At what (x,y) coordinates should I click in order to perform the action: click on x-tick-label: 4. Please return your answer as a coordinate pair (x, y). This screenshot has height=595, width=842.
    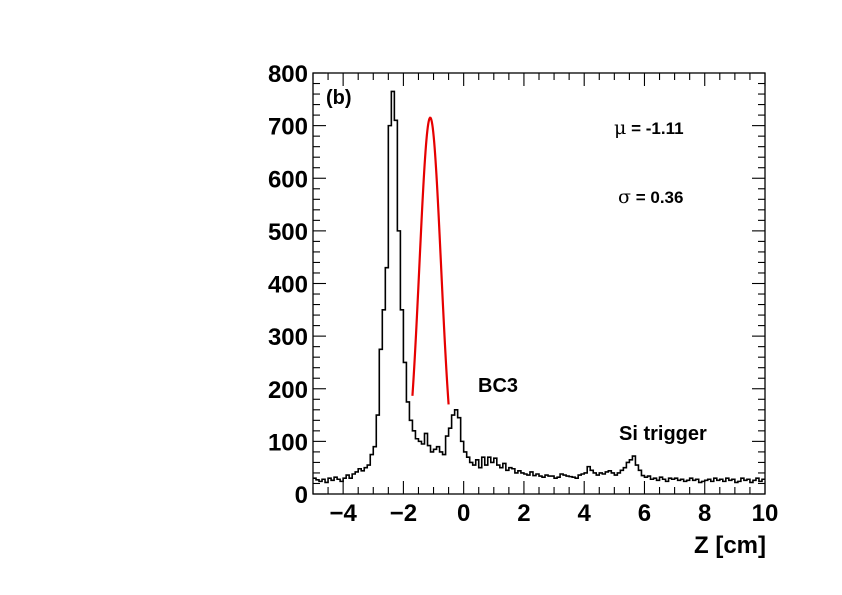
    Looking at the image, I should click on (585, 513).